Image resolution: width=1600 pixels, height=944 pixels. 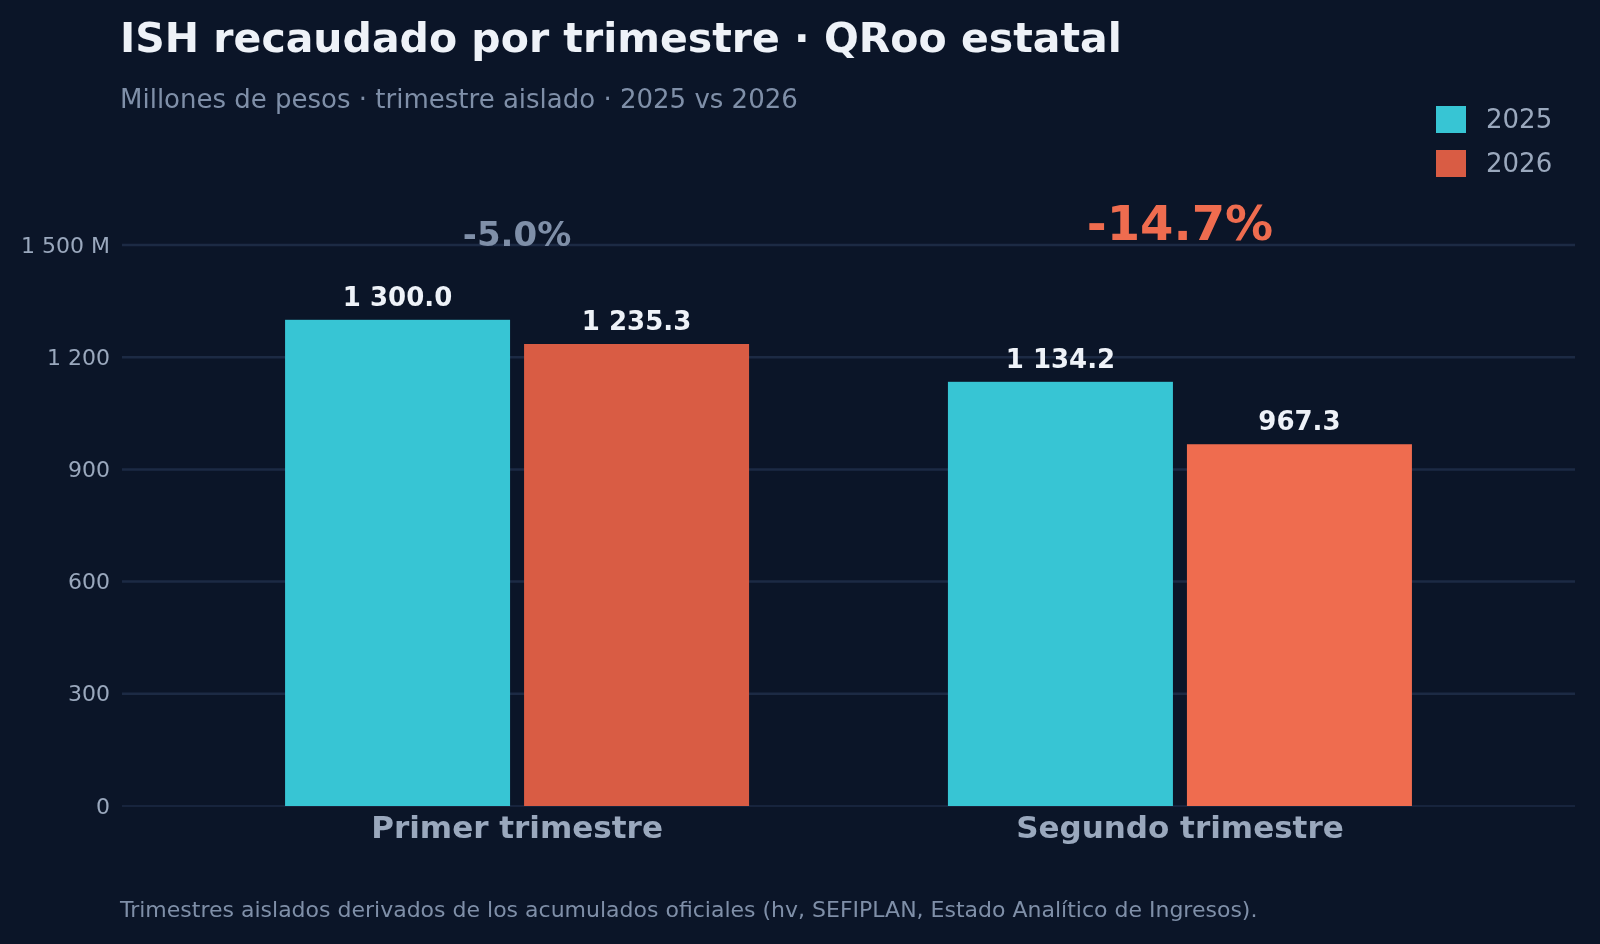 What do you see at coordinates (636, 321) in the screenshot?
I see `text: 1 235.3` at bounding box center [636, 321].